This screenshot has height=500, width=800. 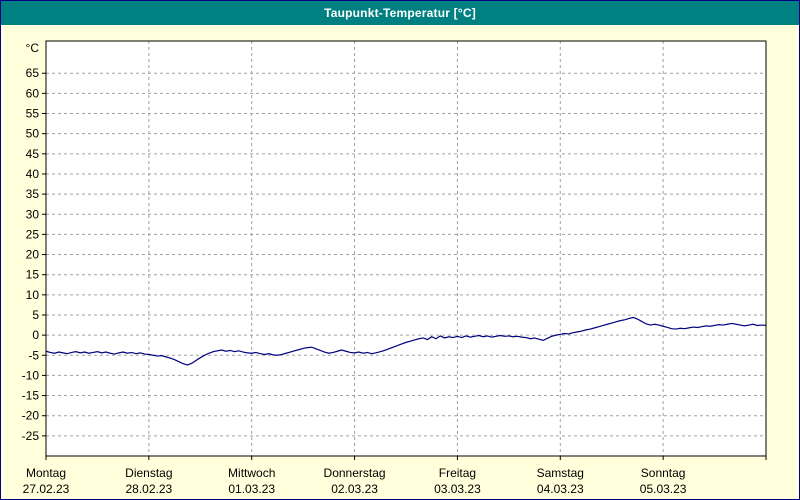 I want to click on chart-title-bar: Taupunkt-Temperatur [°C], so click(x=400, y=13).